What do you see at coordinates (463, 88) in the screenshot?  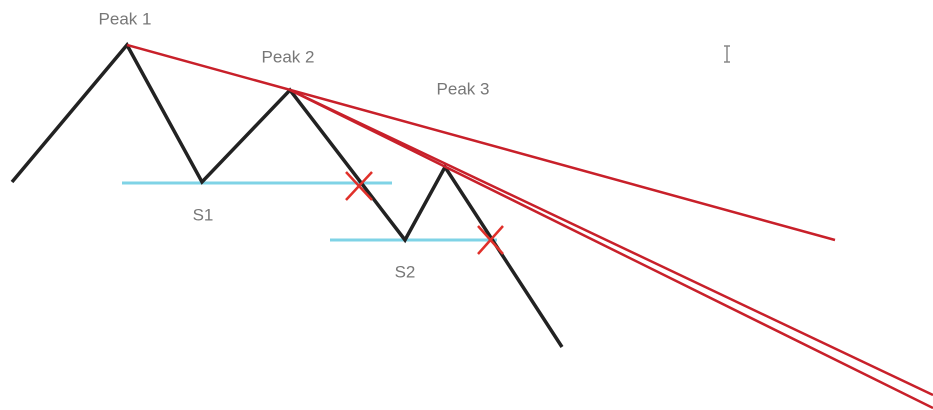 I see `peak-label: Peak 3` at bounding box center [463, 88].